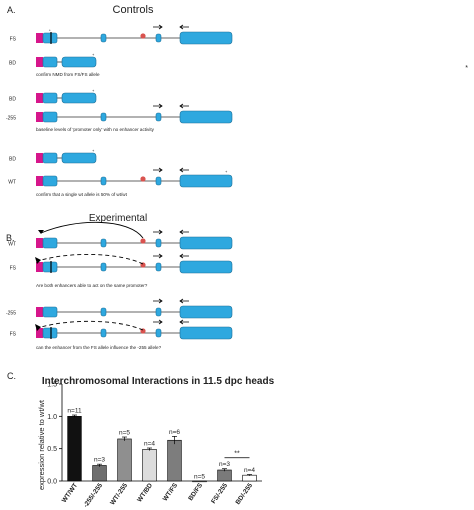 The height and width of the screenshot is (510, 474). What do you see at coordinates (133, 10) in the screenshot?
I see `controls-title: Controls` at bounding box center [133, 10].